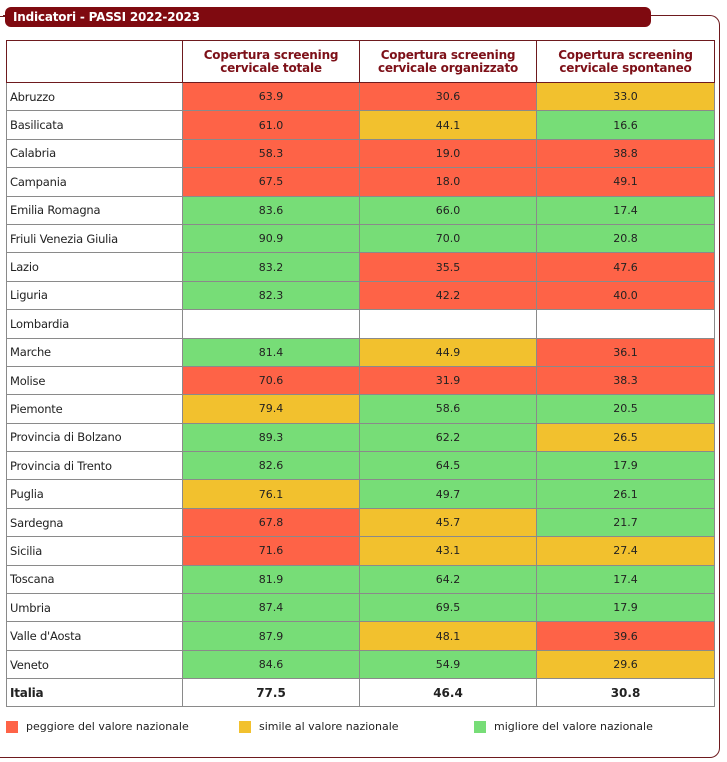 The height and width of the screenshot is (762, 727). Describe the element at coordinates (448, 636) in the screenshot. I see `value-cell: 48.1` at that location.